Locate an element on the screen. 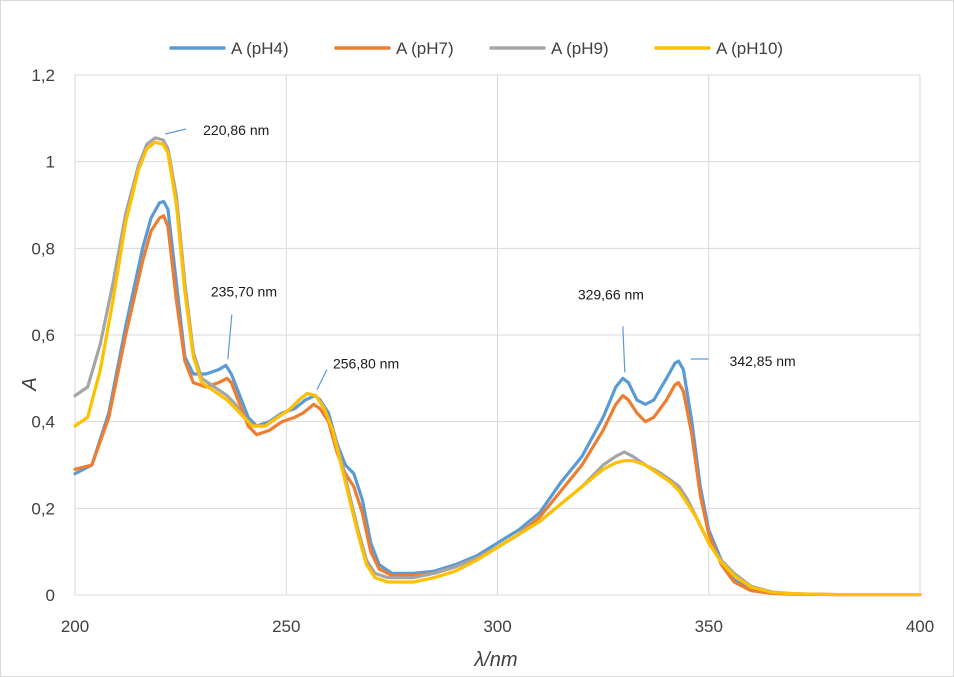 The height and width of the screenshot is (677, 954). y-axis-title: A is located at coordinates (30, 384).